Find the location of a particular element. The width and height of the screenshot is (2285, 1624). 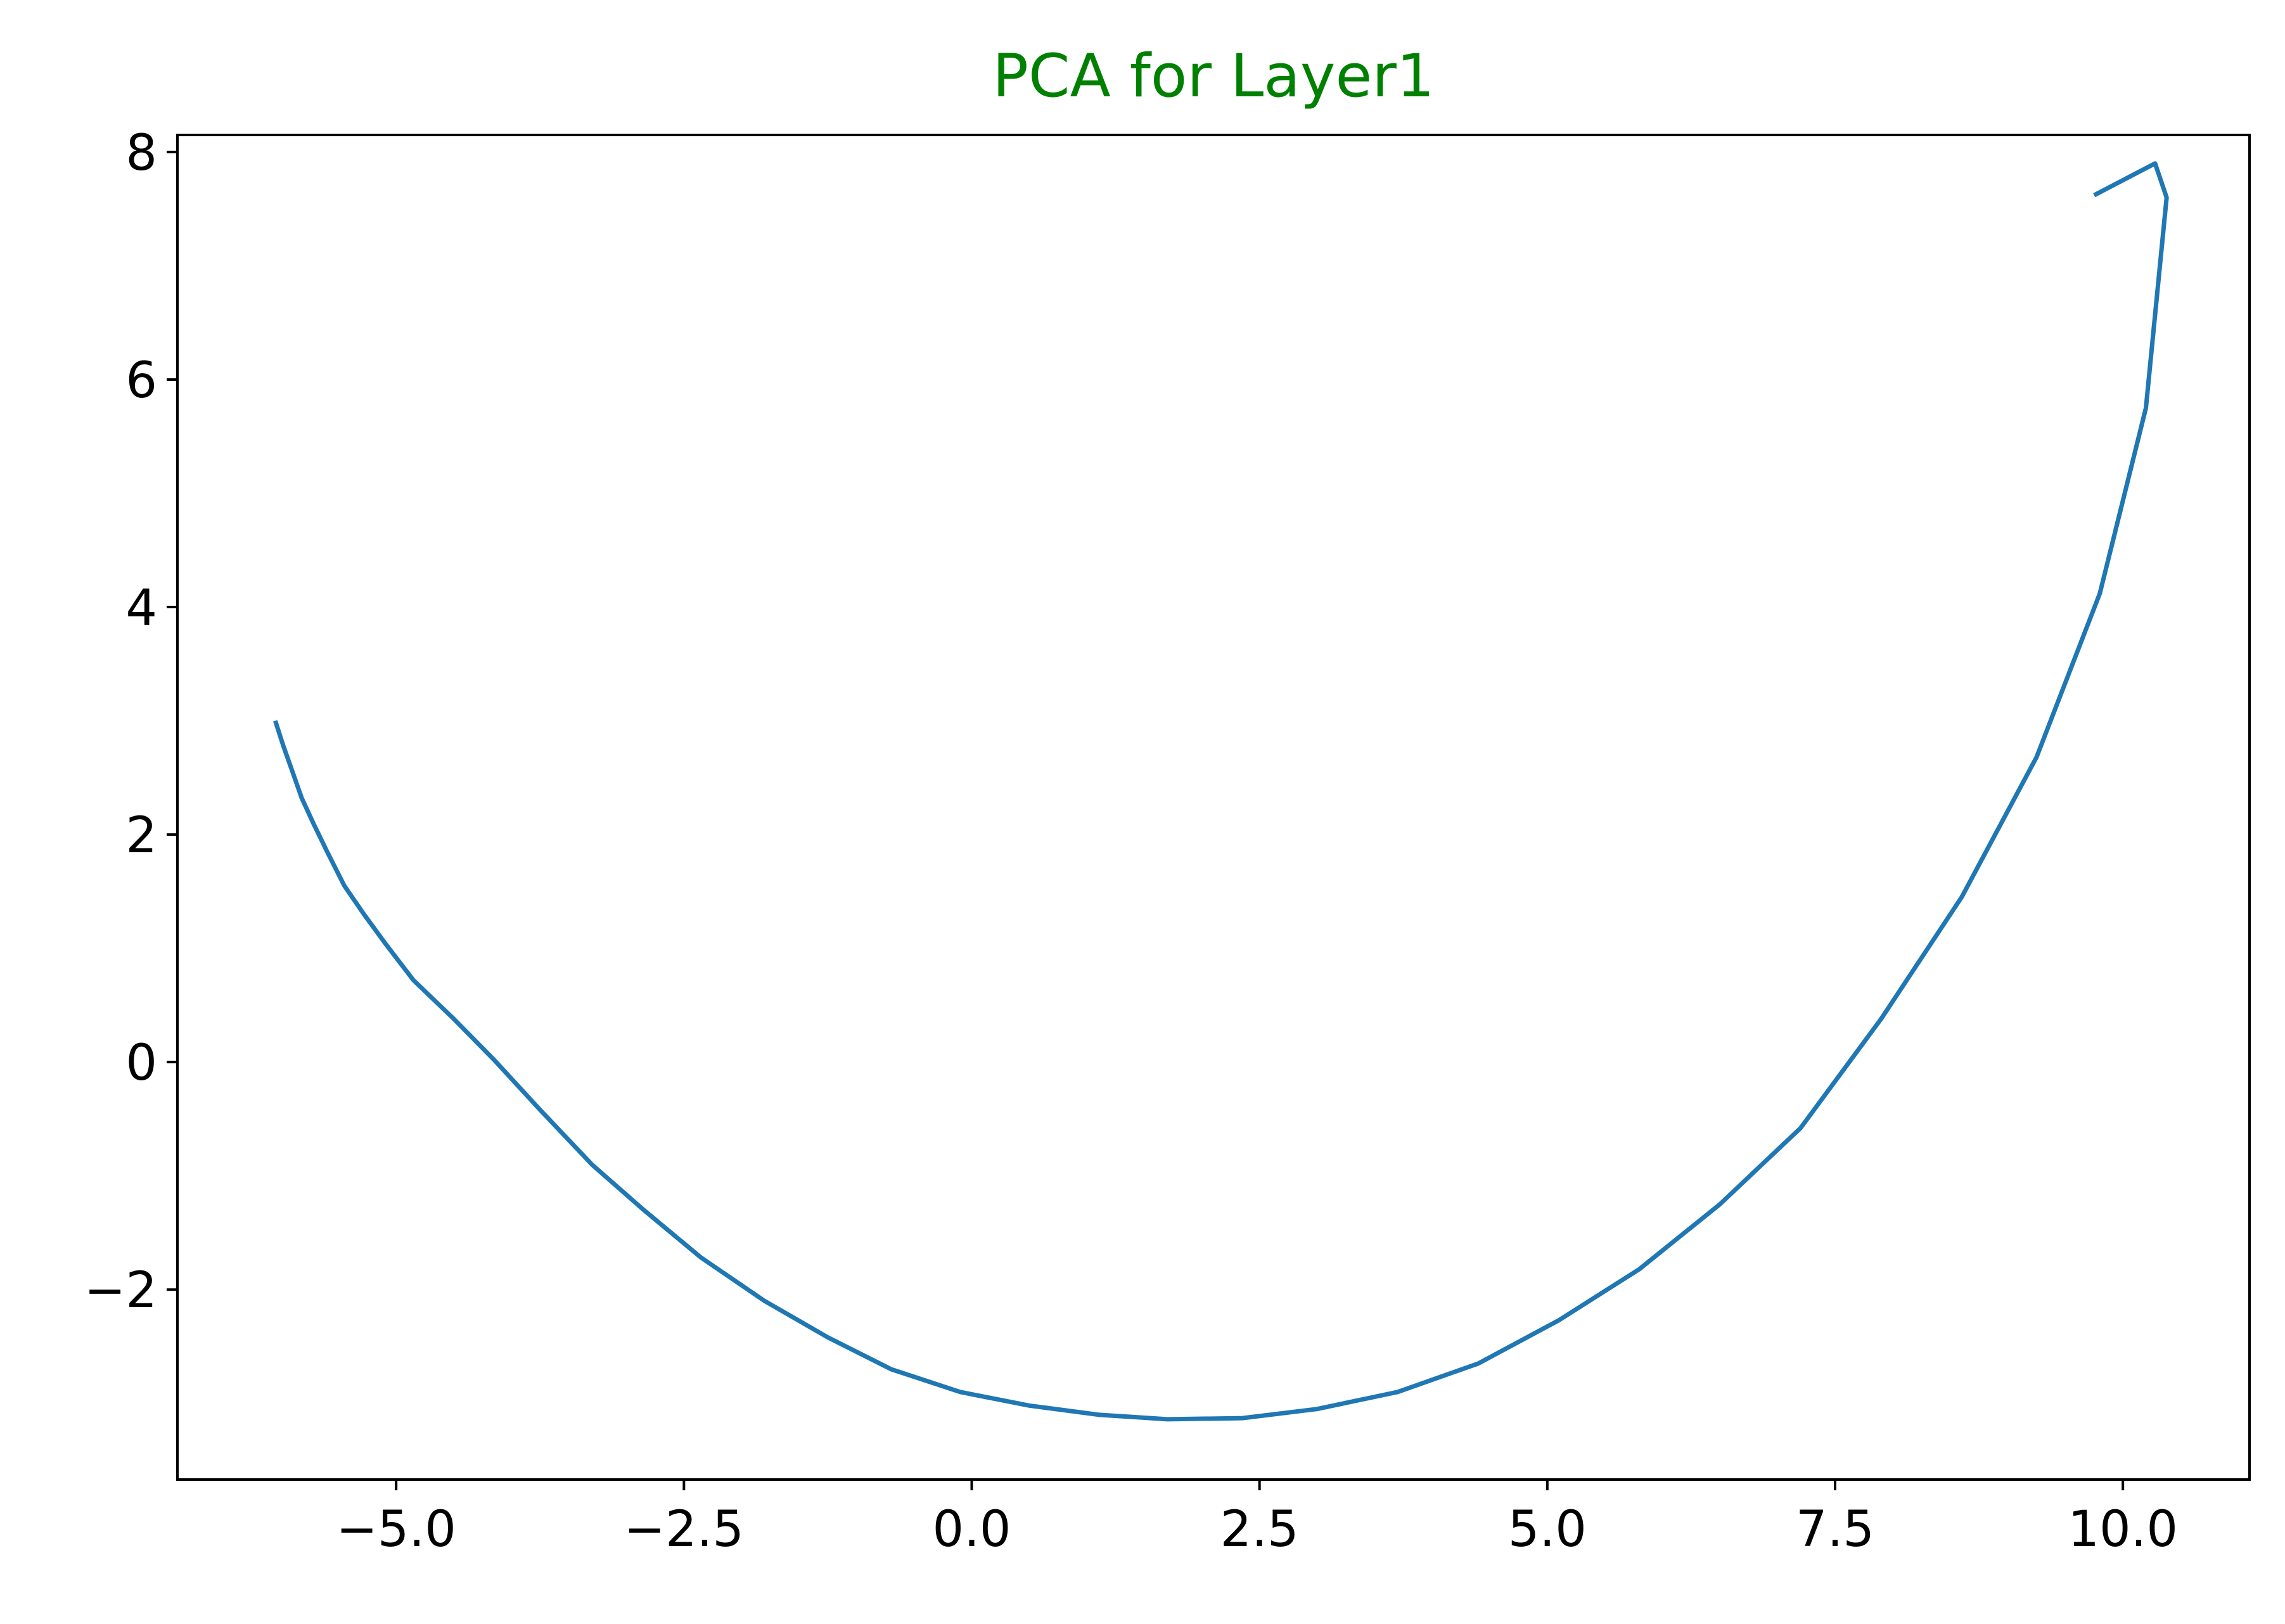

x-tick-label: 2.5 is located at coordinates (1259, 1529).